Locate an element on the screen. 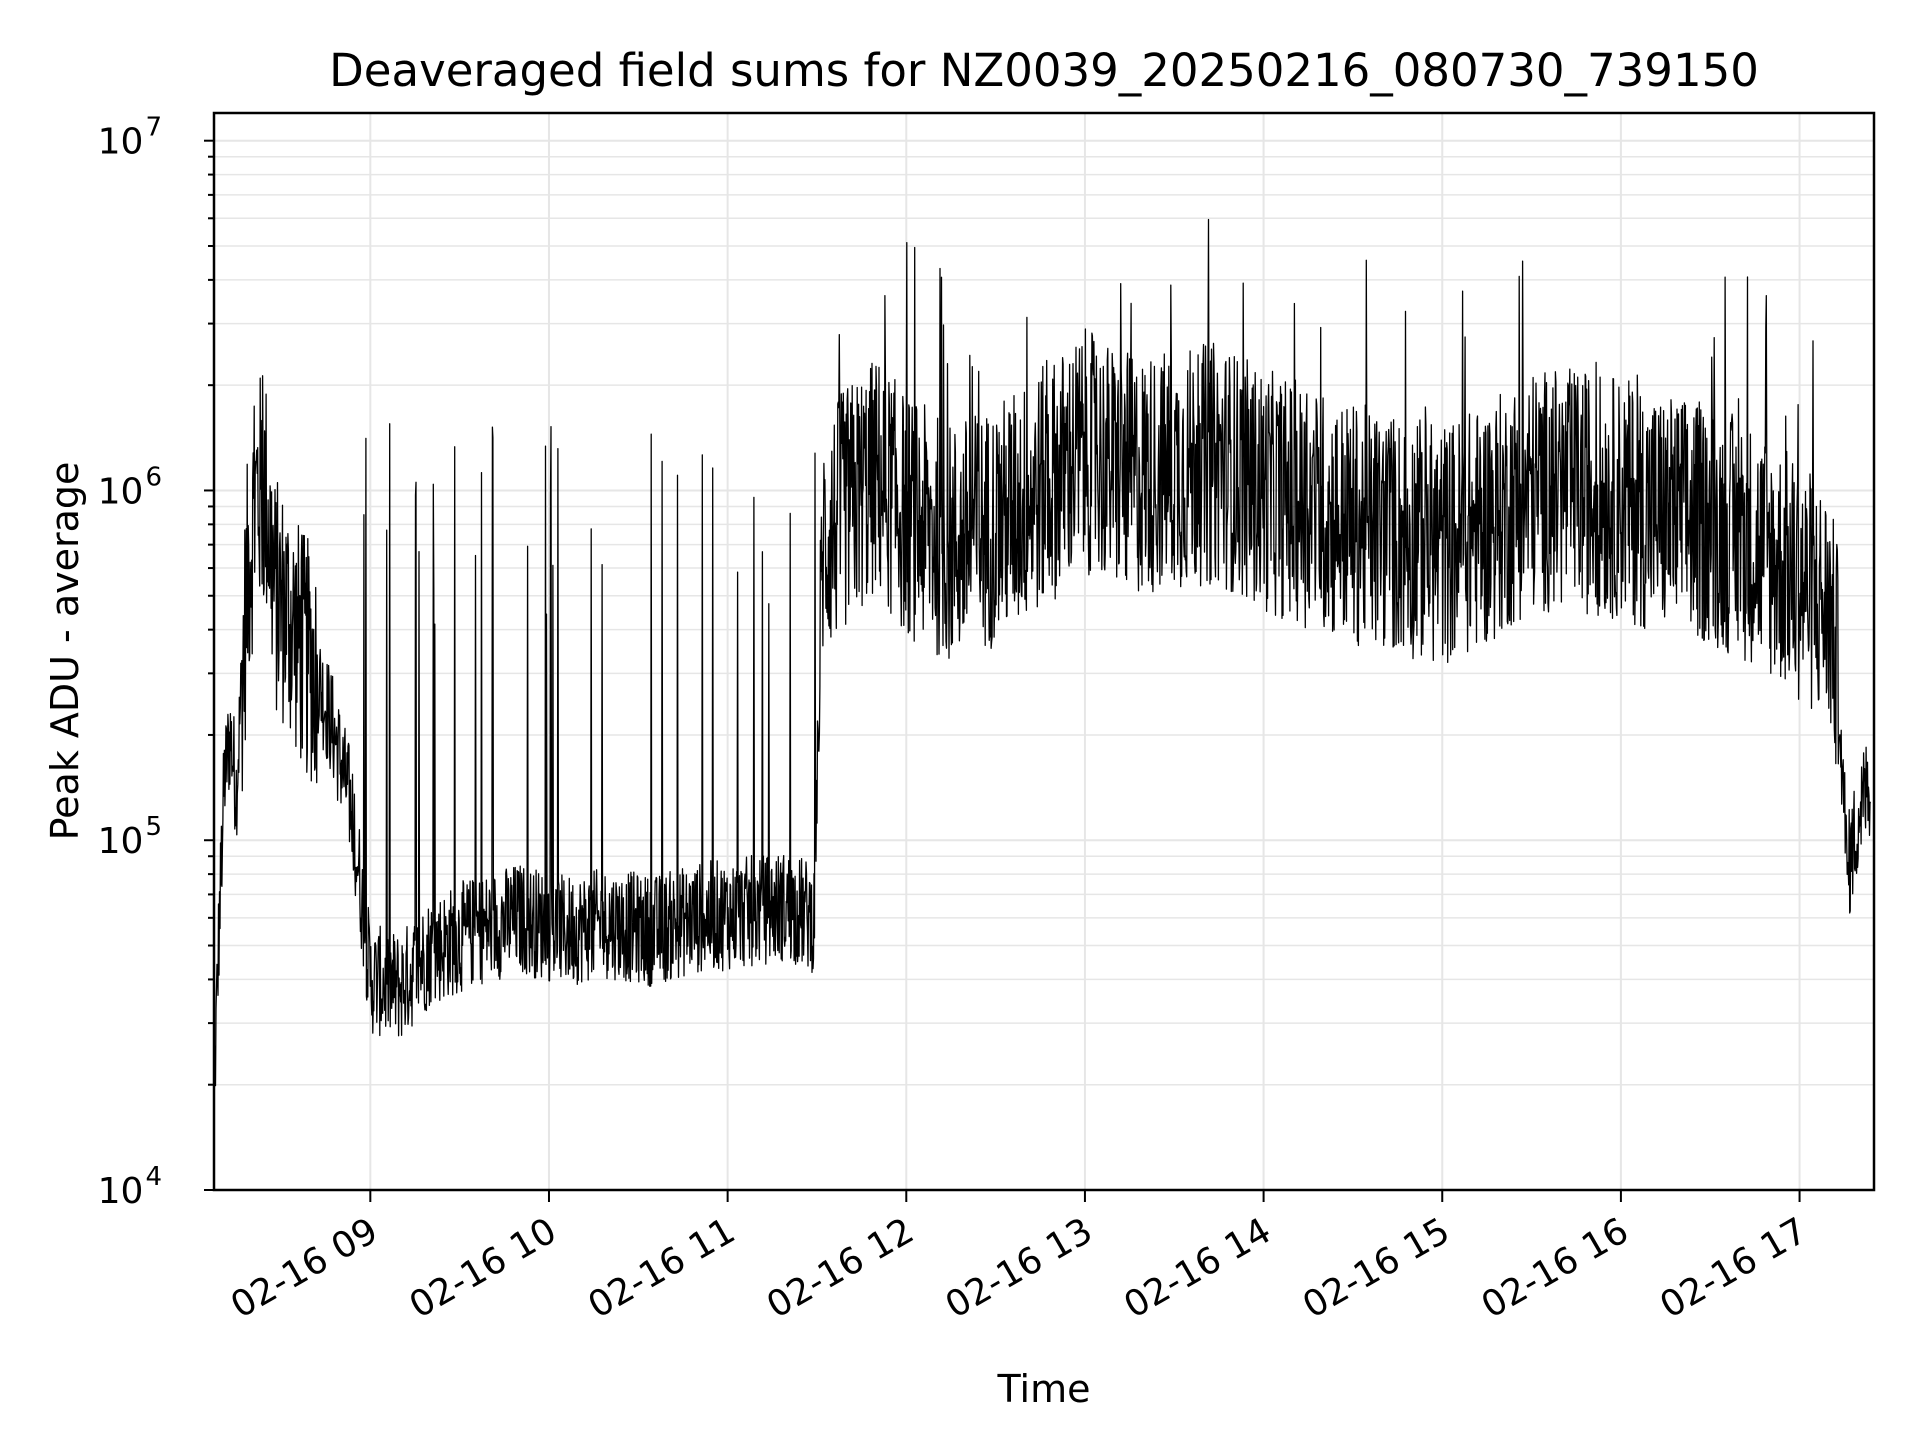  y-tick-label: 10⁷ is located at coordinates (130, 138).